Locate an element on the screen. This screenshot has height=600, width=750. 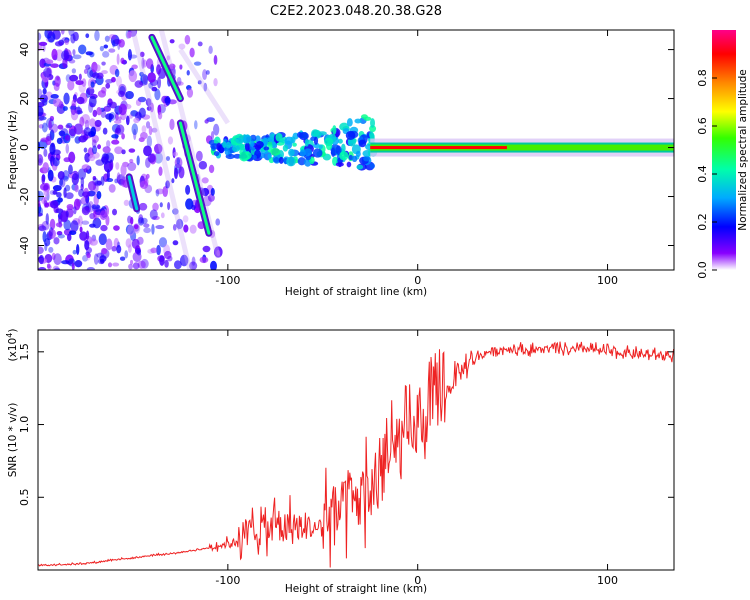
y-tick-label: 1.5 is located at coordinates (24, 352).